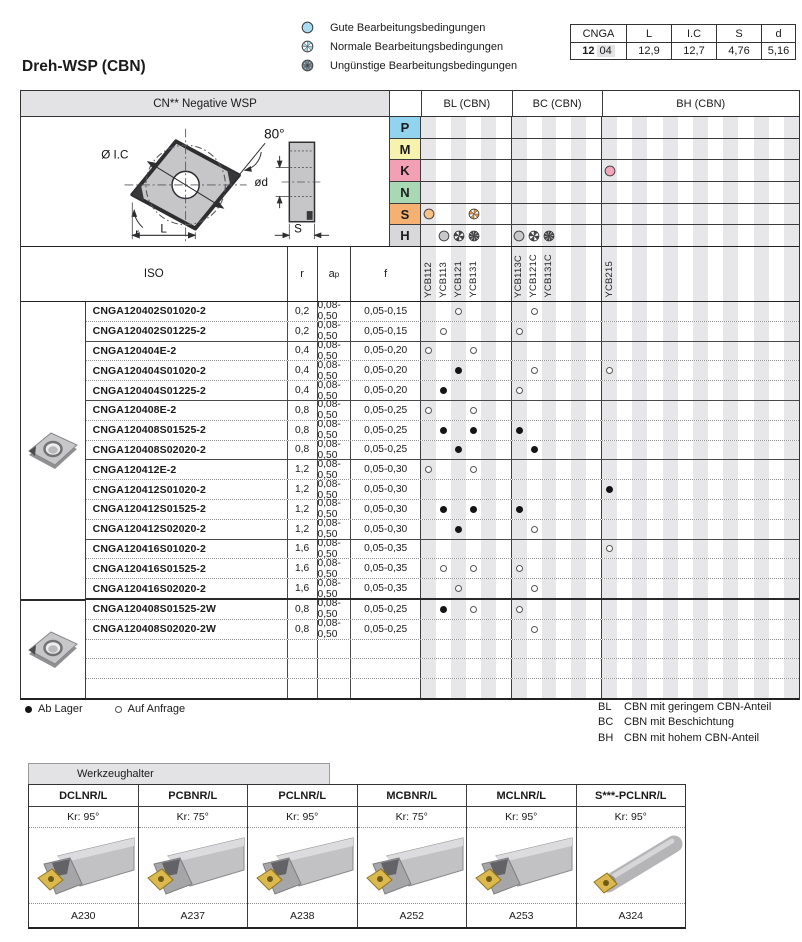 The height and width of the screenshot is (942, 802). What do you see at coordinates (522, 856) in the screenshot?
I see `holder-cell: MCLNR/L Kr: 95° A` at bounding box center [522, 856].